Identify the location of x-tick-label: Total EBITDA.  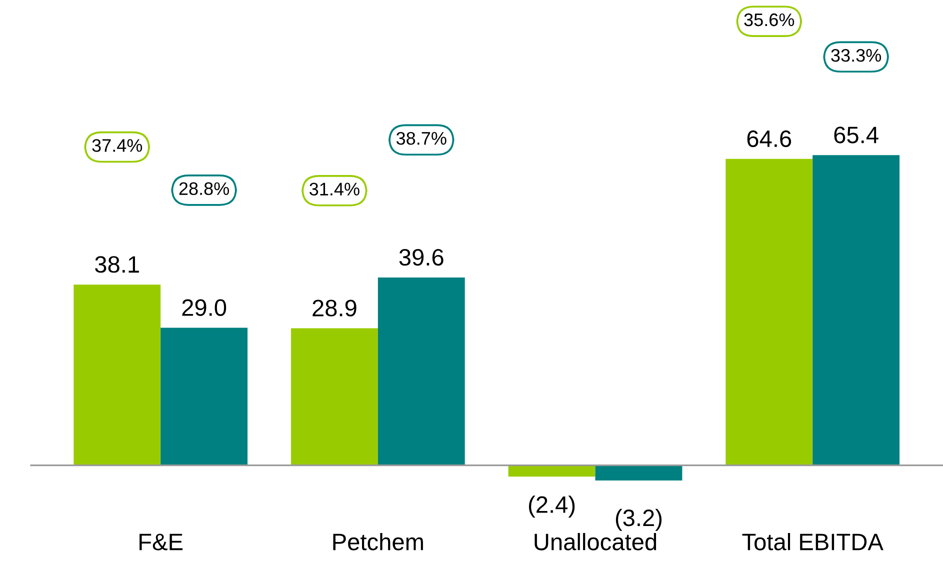
(813, 541).